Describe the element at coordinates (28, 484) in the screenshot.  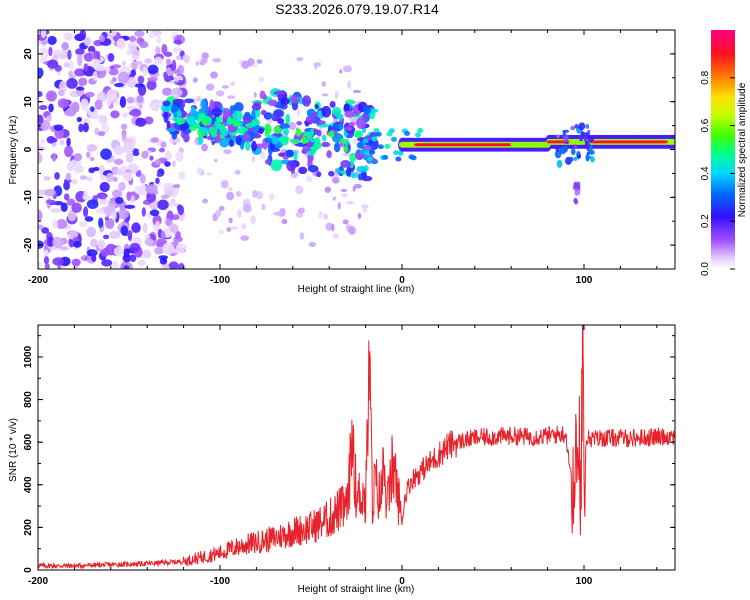
I see `y-tick-label: 400` at that location.